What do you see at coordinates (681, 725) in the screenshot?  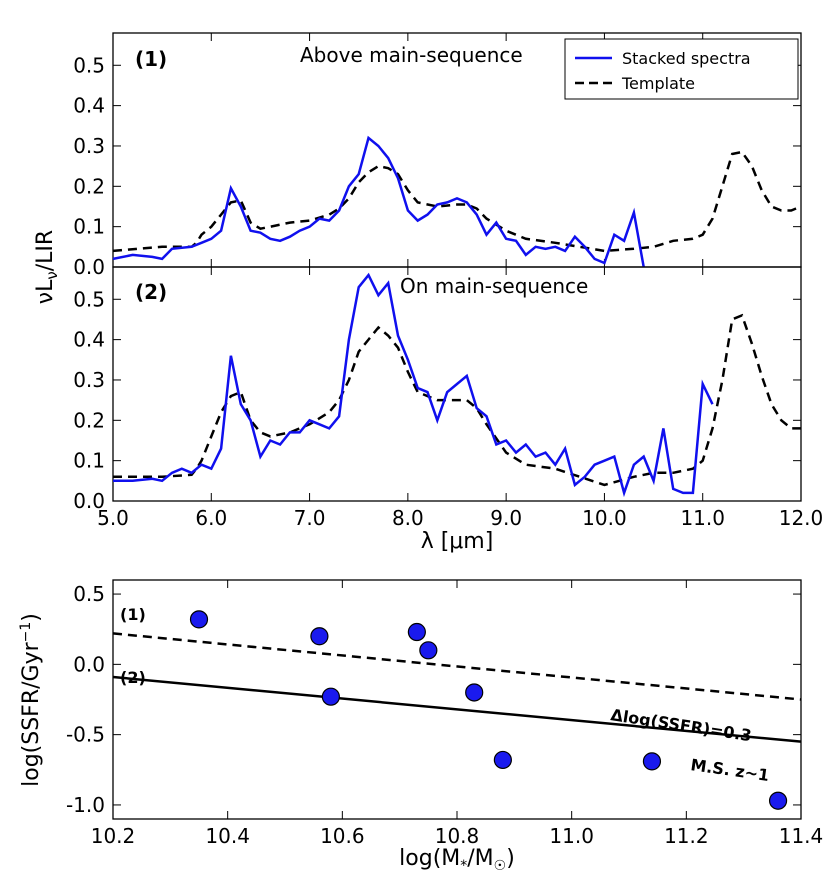 I see `offset-annotation: Δlog(SSFR)=0.3` at bounding box center [681, 725].